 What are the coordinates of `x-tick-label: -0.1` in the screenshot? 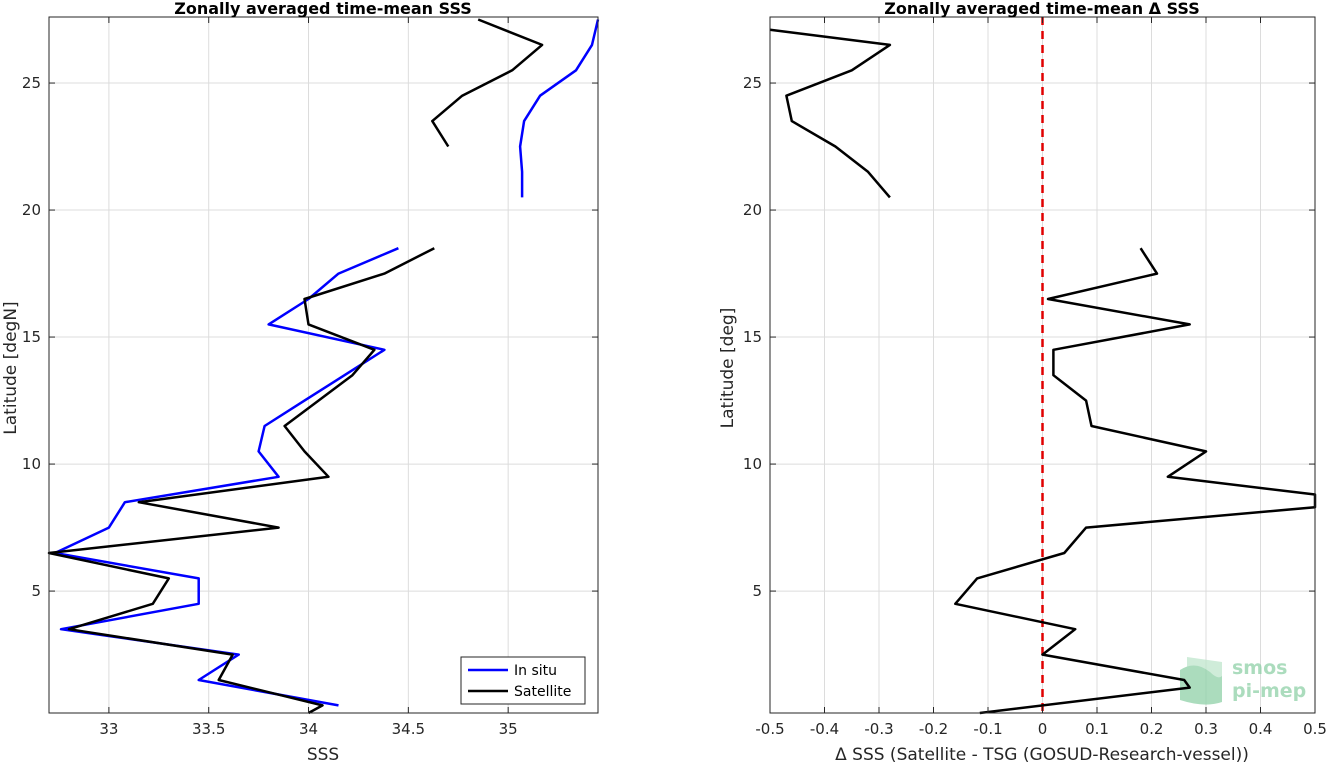 It's located at (987, 729).